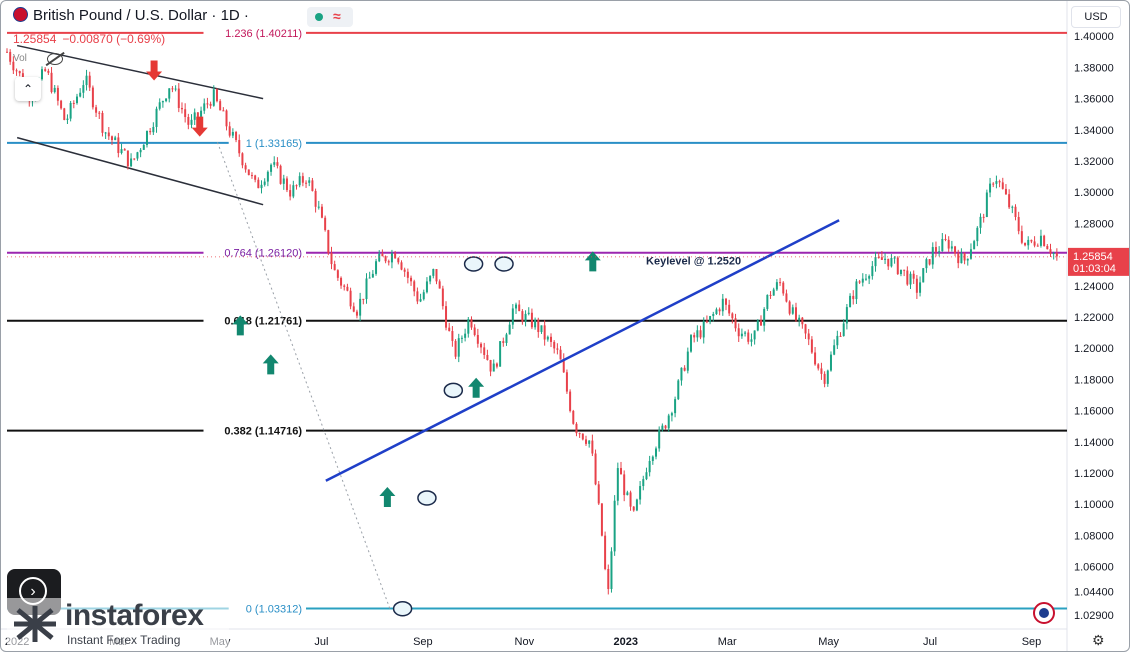  What do you see at coordinates (319, 17) in the screenshot?
I see `market-open-dot-icon` at bounding box center [319, 17].